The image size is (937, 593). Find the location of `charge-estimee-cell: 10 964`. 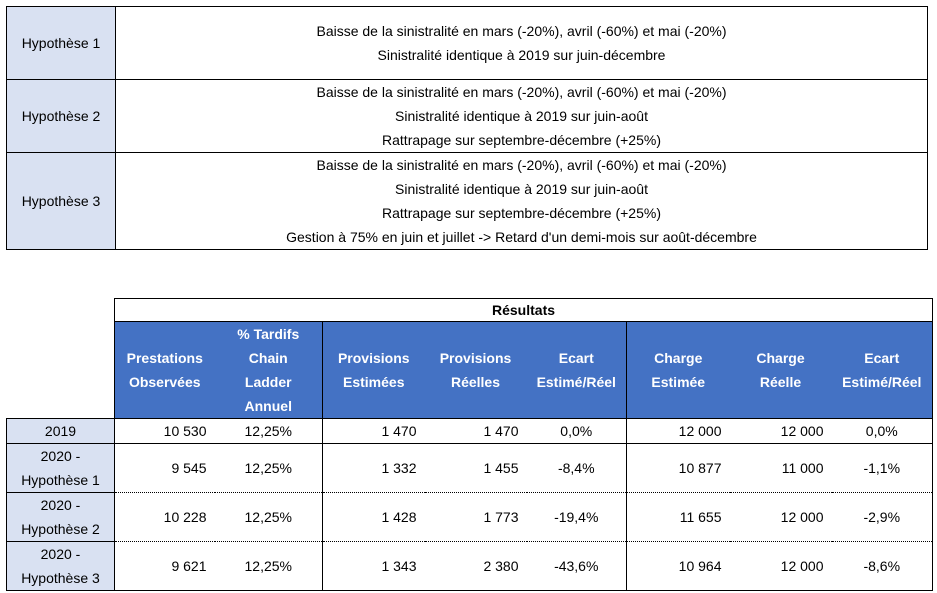

charge-estimee-cell: 10 964 is located at coordinates (678, 566).